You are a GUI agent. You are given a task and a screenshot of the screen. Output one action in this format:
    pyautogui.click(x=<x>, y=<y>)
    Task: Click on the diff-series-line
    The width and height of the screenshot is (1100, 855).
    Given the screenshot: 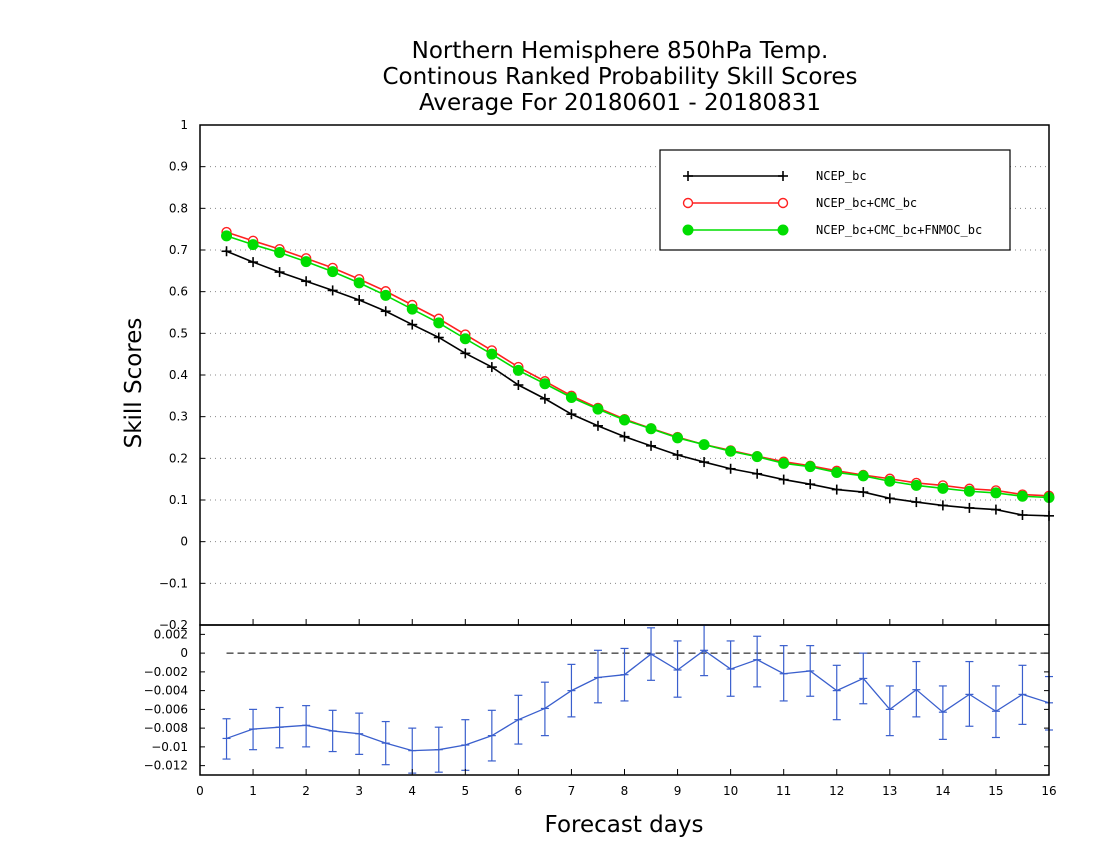 What is the action you would take?
    pyautogui.click(x=638, y=700)
    